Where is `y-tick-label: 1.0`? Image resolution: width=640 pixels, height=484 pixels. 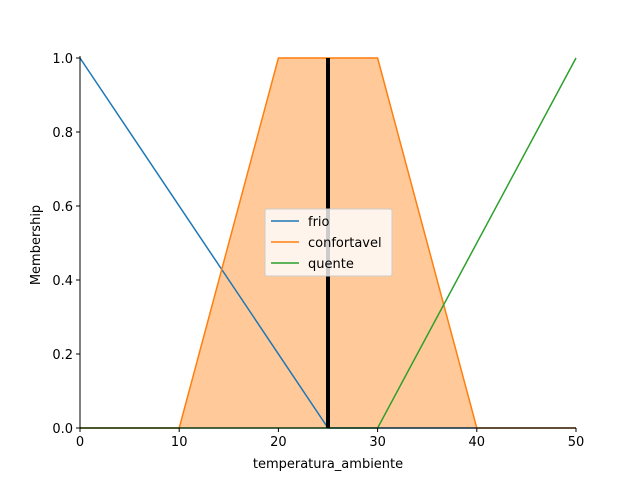 y-tick-label: 1.0 is located at coordinates (62, 59).